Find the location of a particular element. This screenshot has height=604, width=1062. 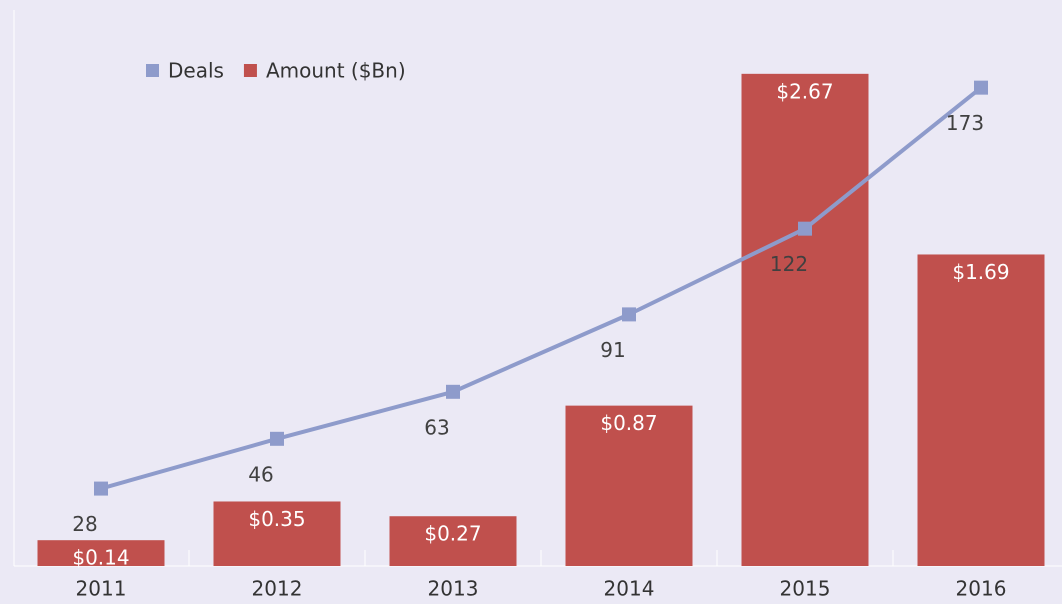

line-value-label: 28 is located at coordinates (84, 524).